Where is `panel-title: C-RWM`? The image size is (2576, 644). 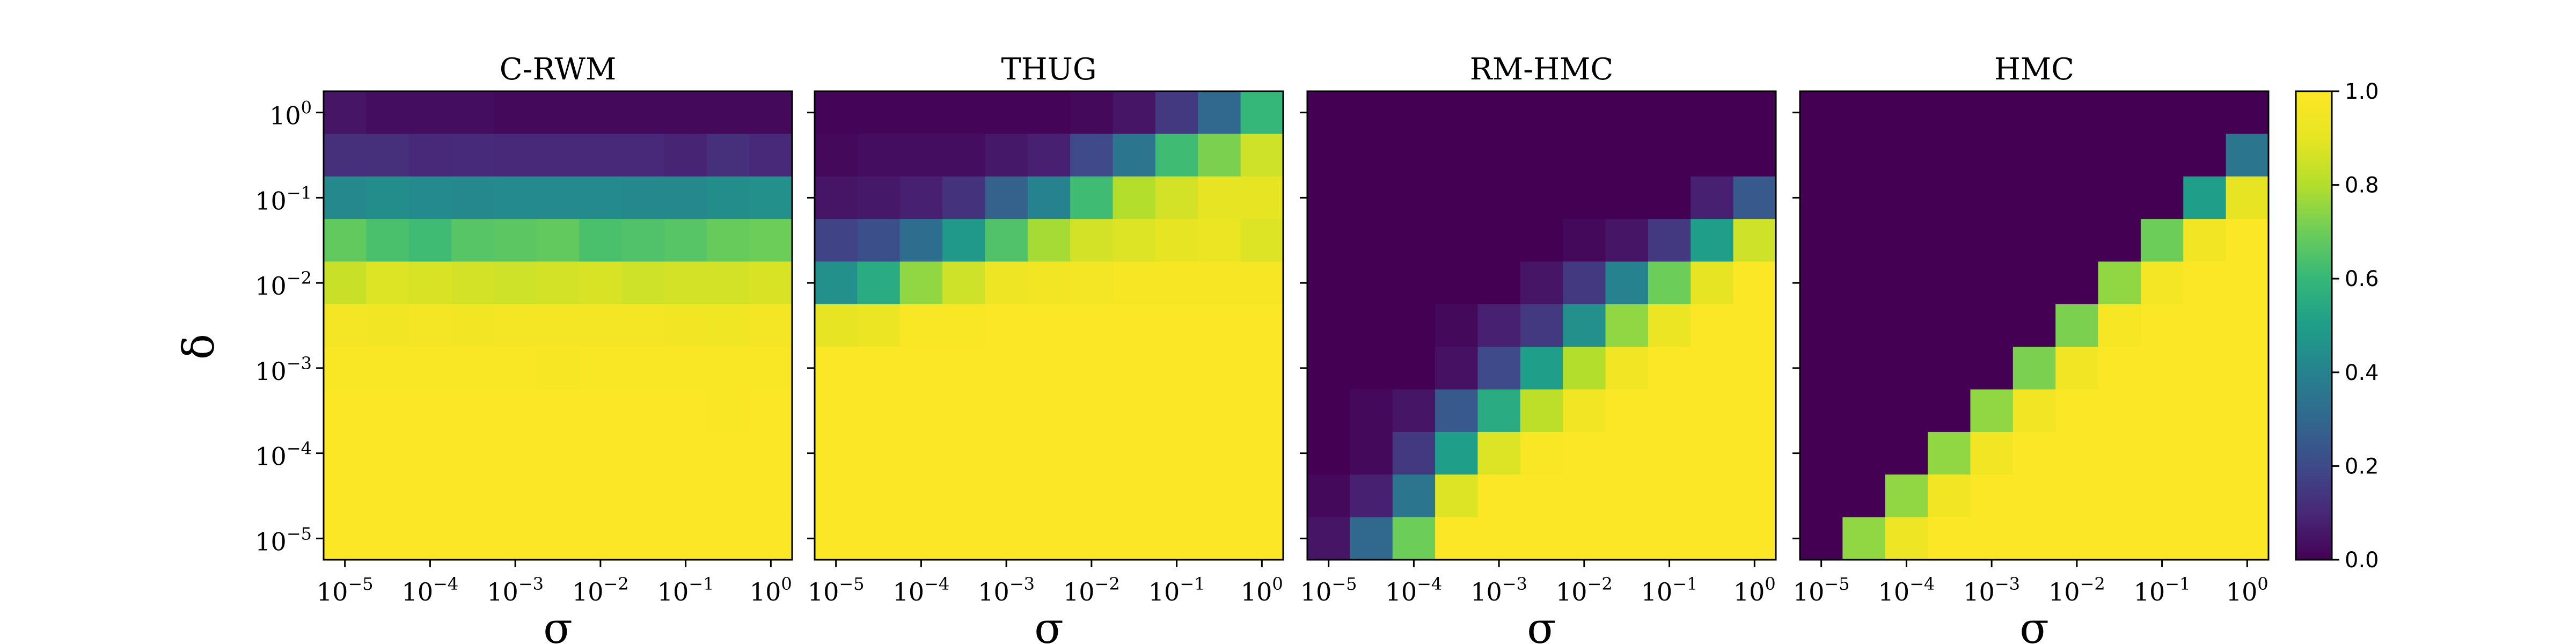
panel-title: C-RWM is located at coordinates (558, 69).